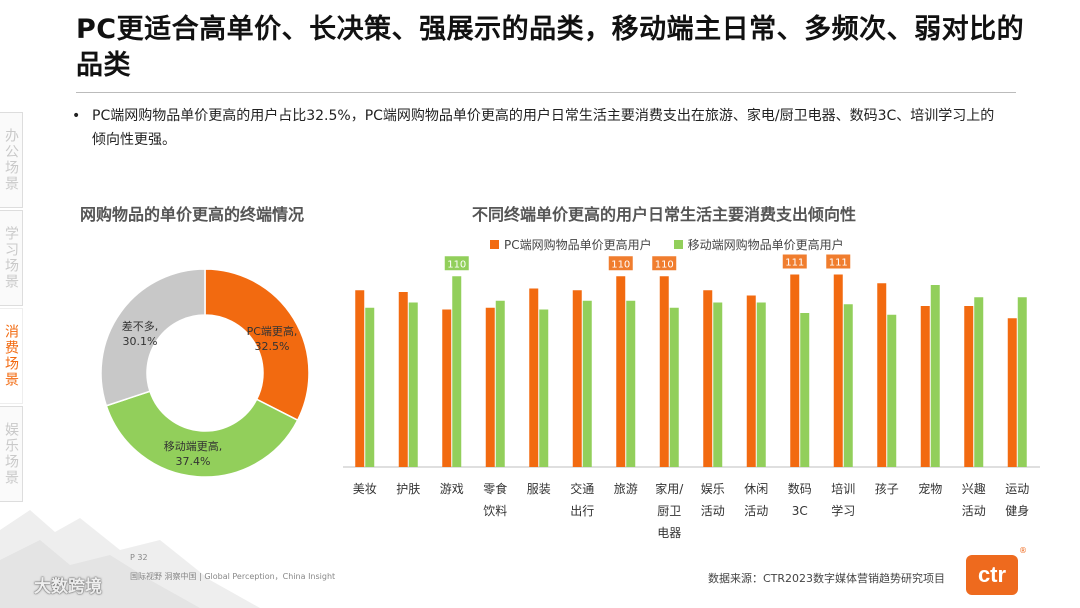 The height and width of the screenshot is (608, 1080). Describe the element at coordinates (713, 489) in the screenshot. I see `x-tick-label: 娱乐` at that location.